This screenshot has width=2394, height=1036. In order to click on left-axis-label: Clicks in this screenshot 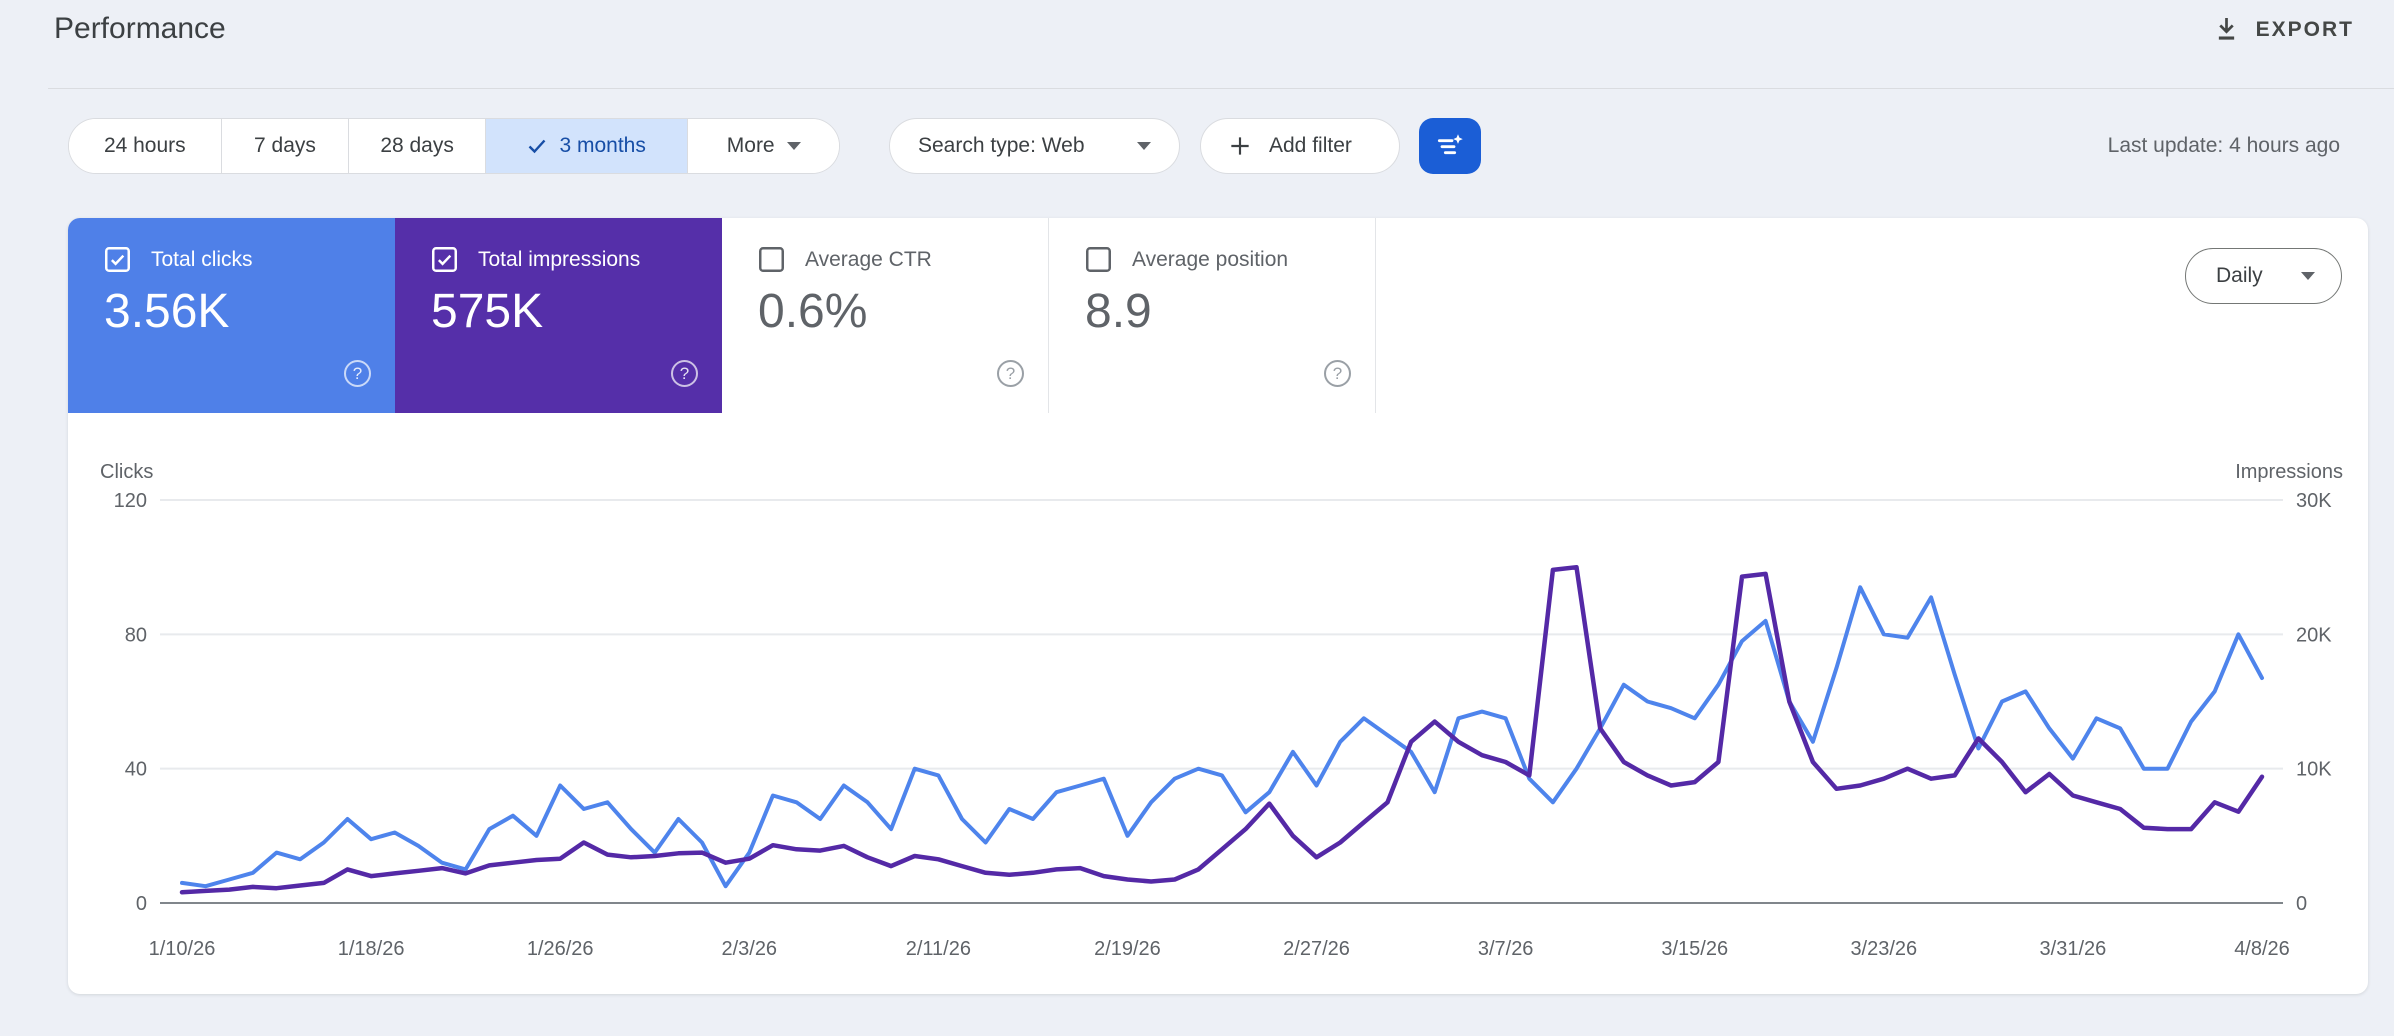, I will do `click(126, 472)`.